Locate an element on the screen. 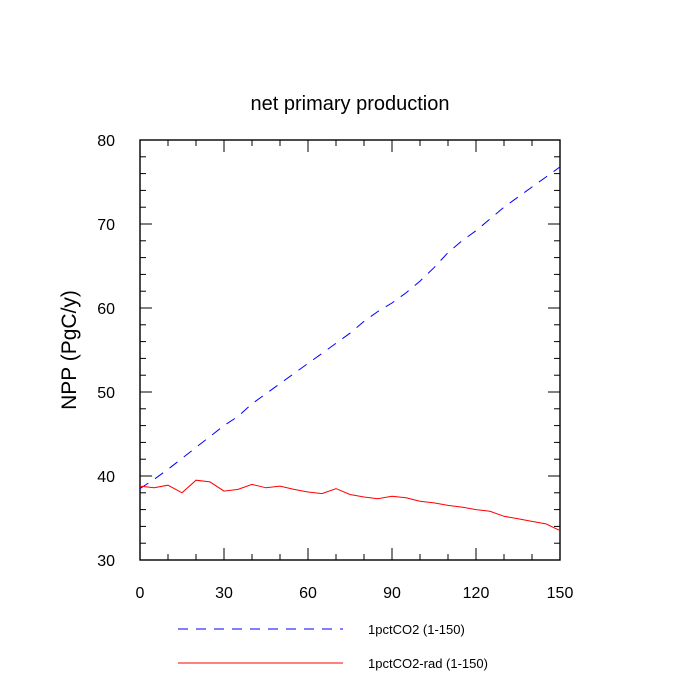 Image resolution: width=700 pixels, height=700 pixels. y-axis-label: NPP (PgC/y) is located at coordinates (69, 350).